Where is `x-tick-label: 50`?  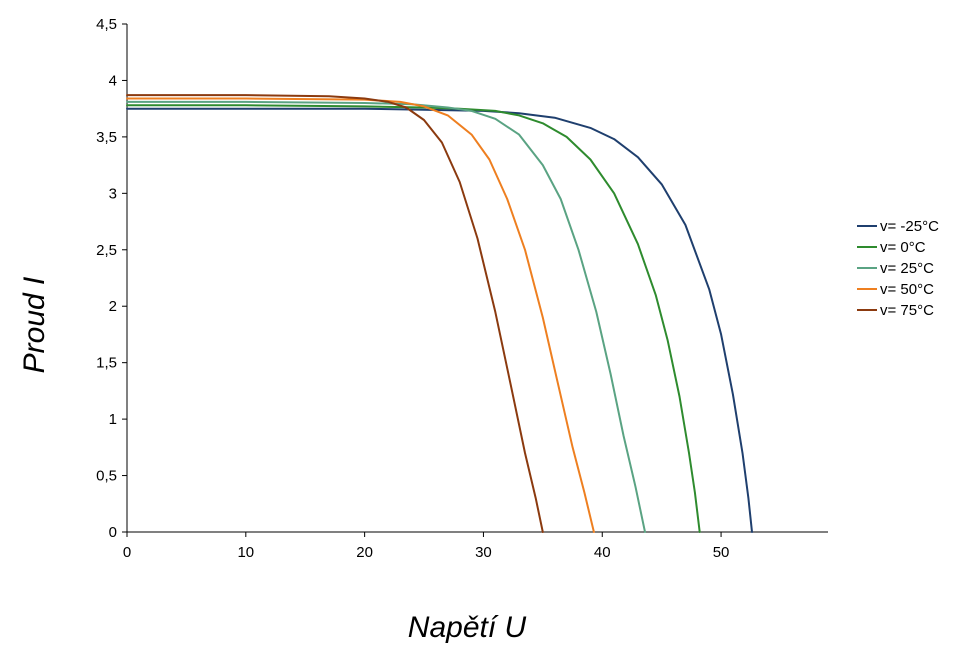 x-tick-label: 50 is located at coordinates (721, 552).